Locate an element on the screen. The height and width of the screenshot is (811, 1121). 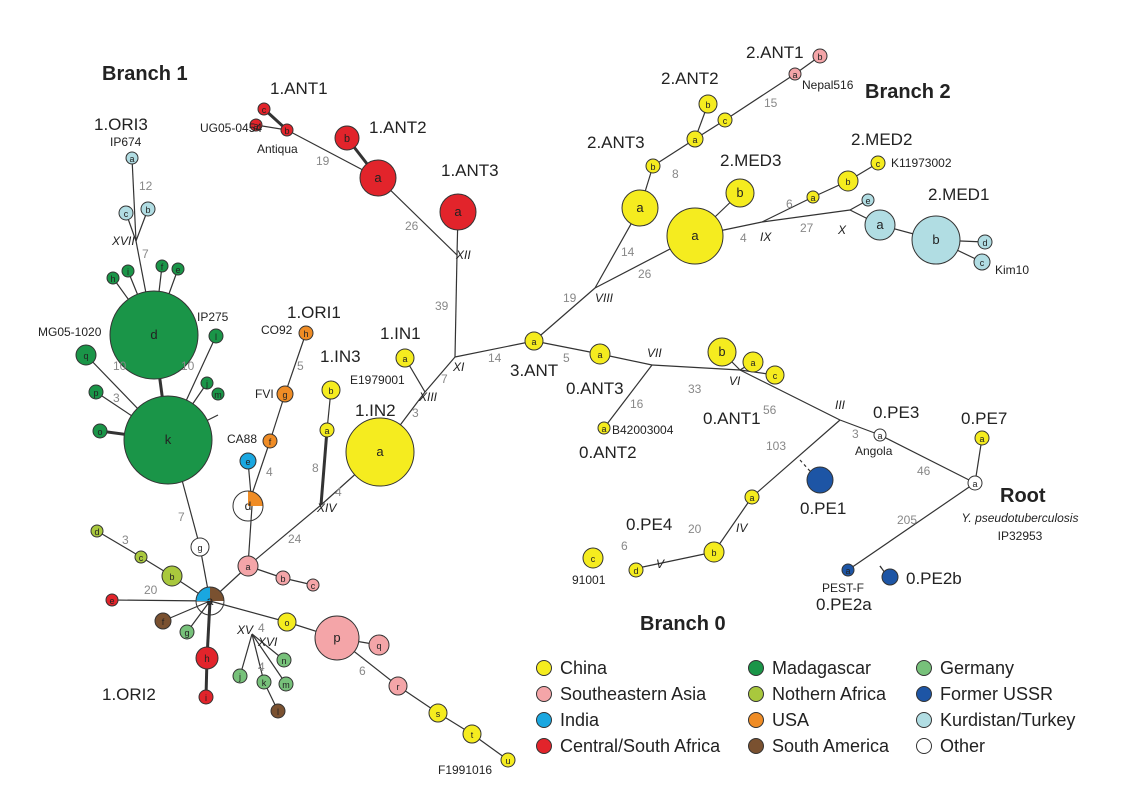
group-label: 0.PE3 is located at coordinates (896, 412).